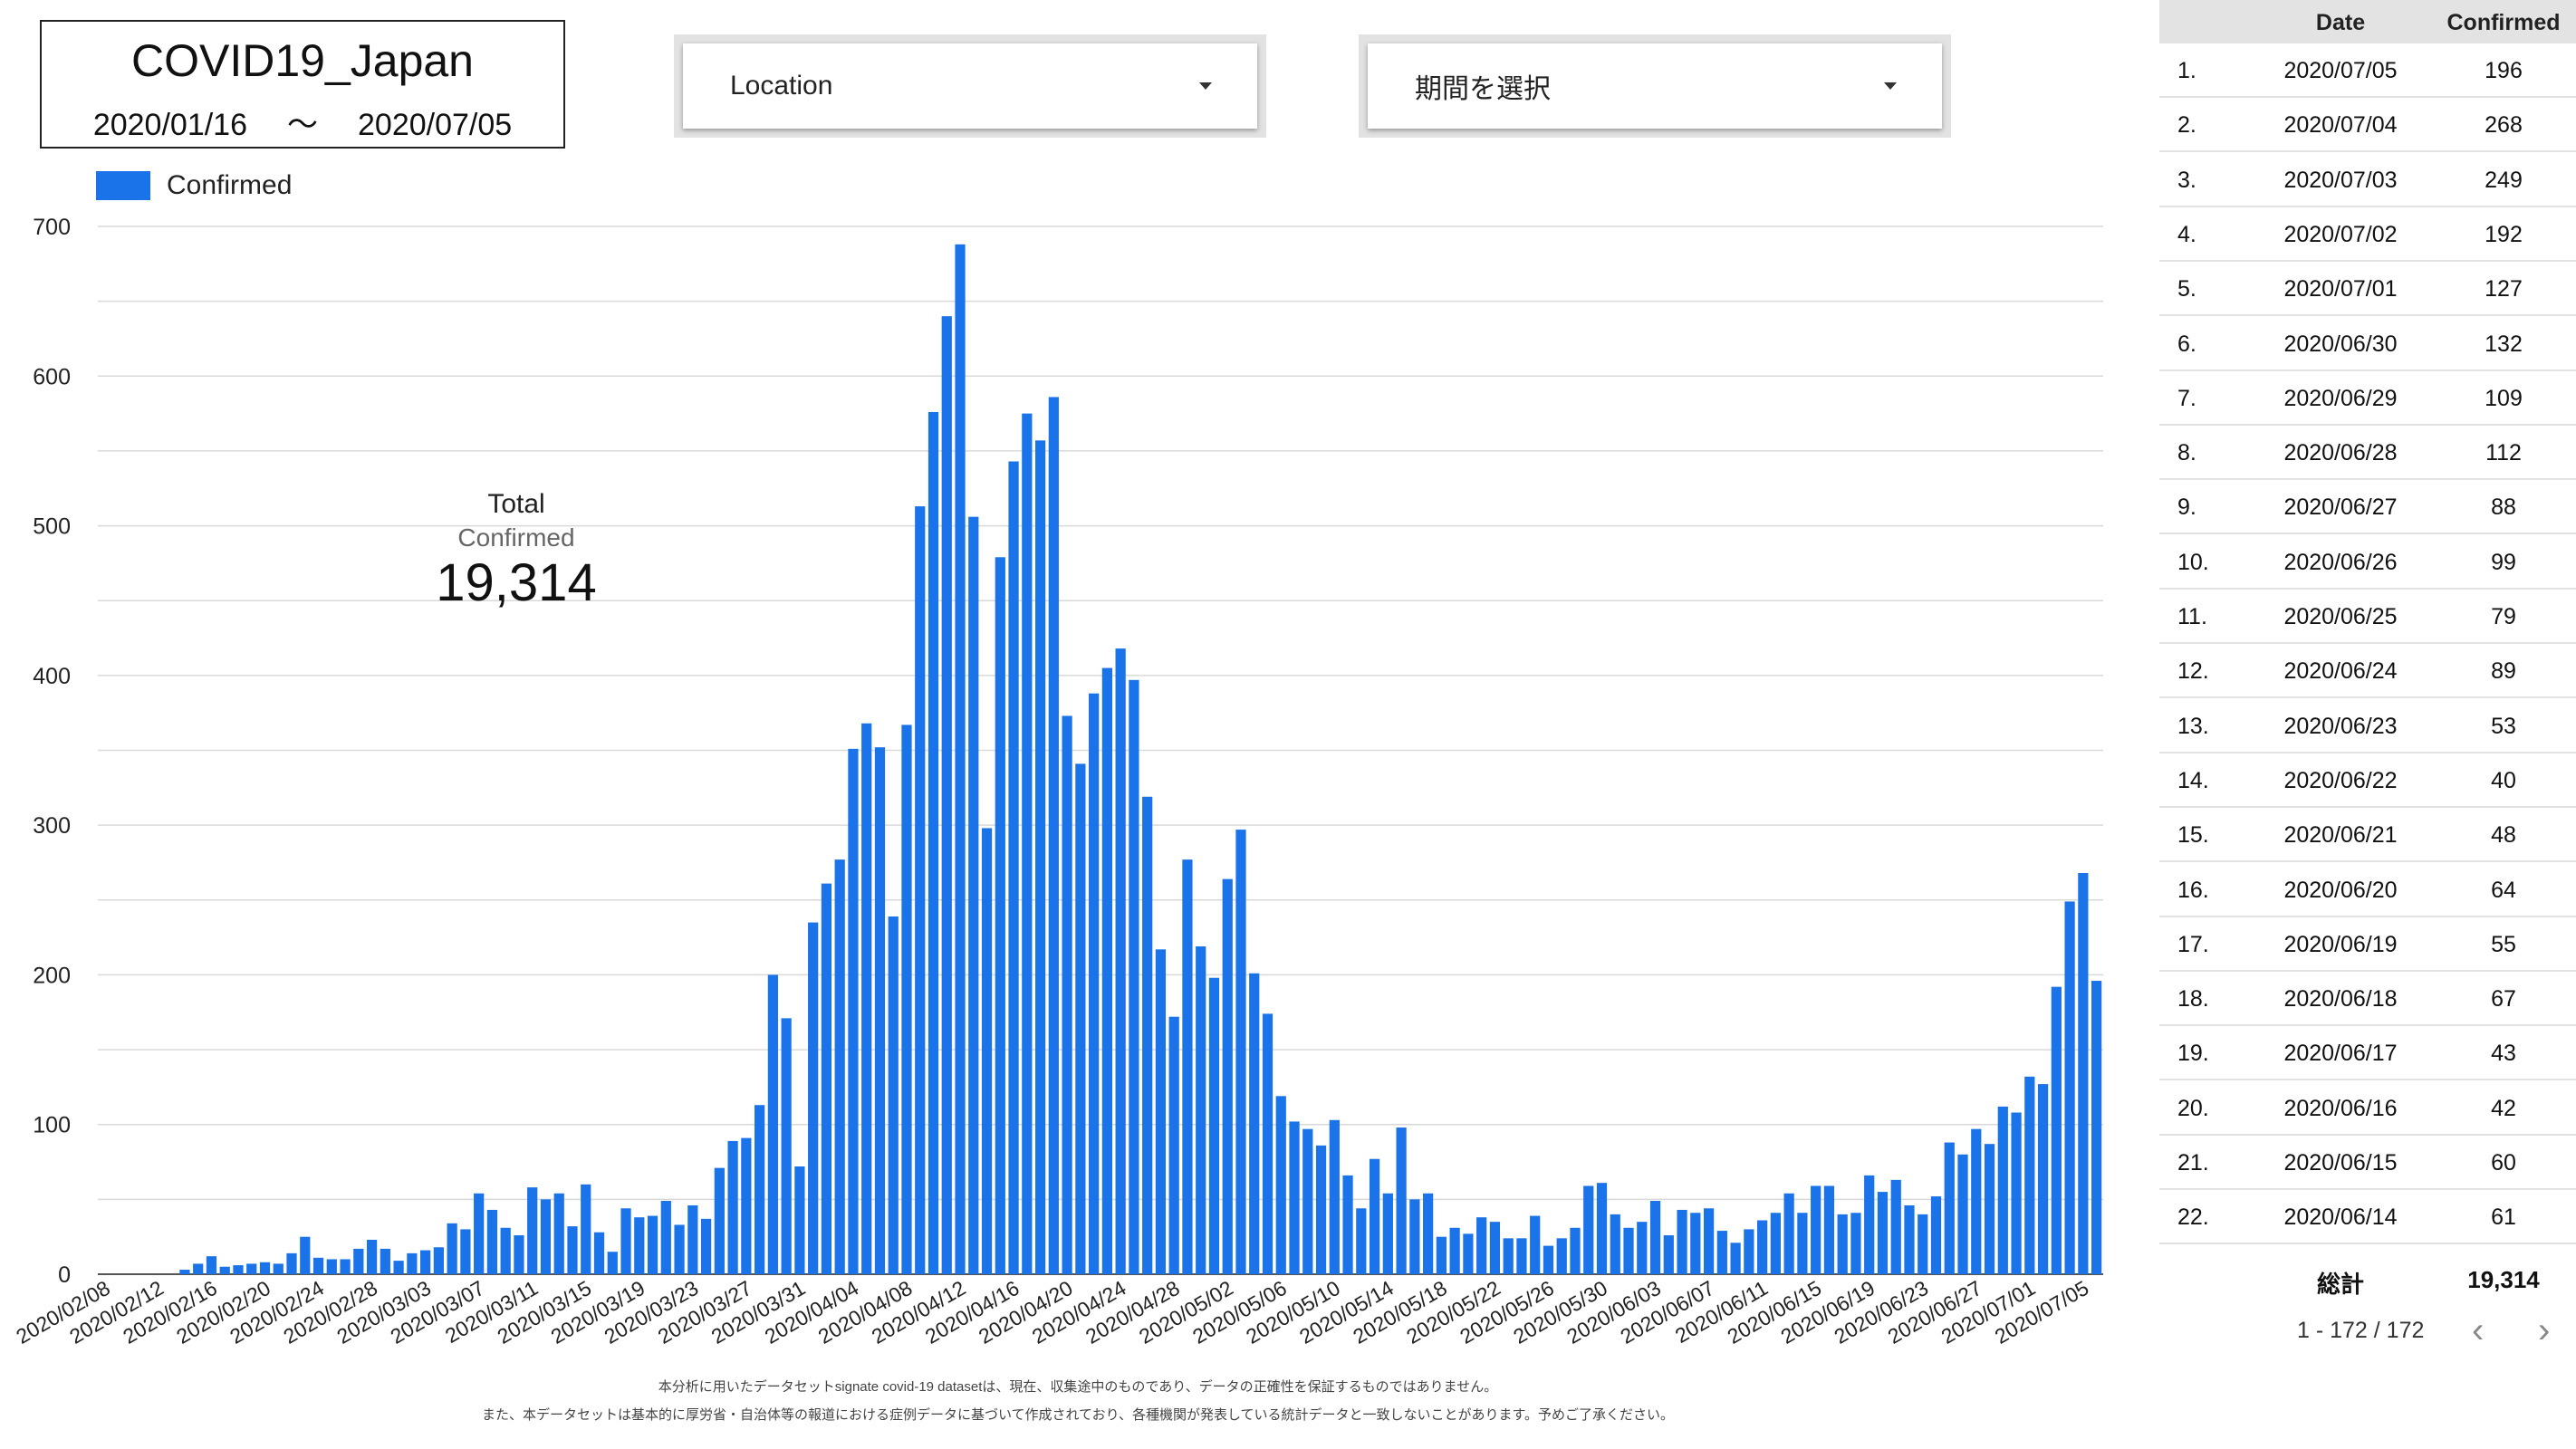 This screenshot has width=2576, height=1449. What do you see at coordinates (2367, 835) in the screenshot?
I see `table-row: 15. 2020/06/21 48` at bounding box center [2367, 835].